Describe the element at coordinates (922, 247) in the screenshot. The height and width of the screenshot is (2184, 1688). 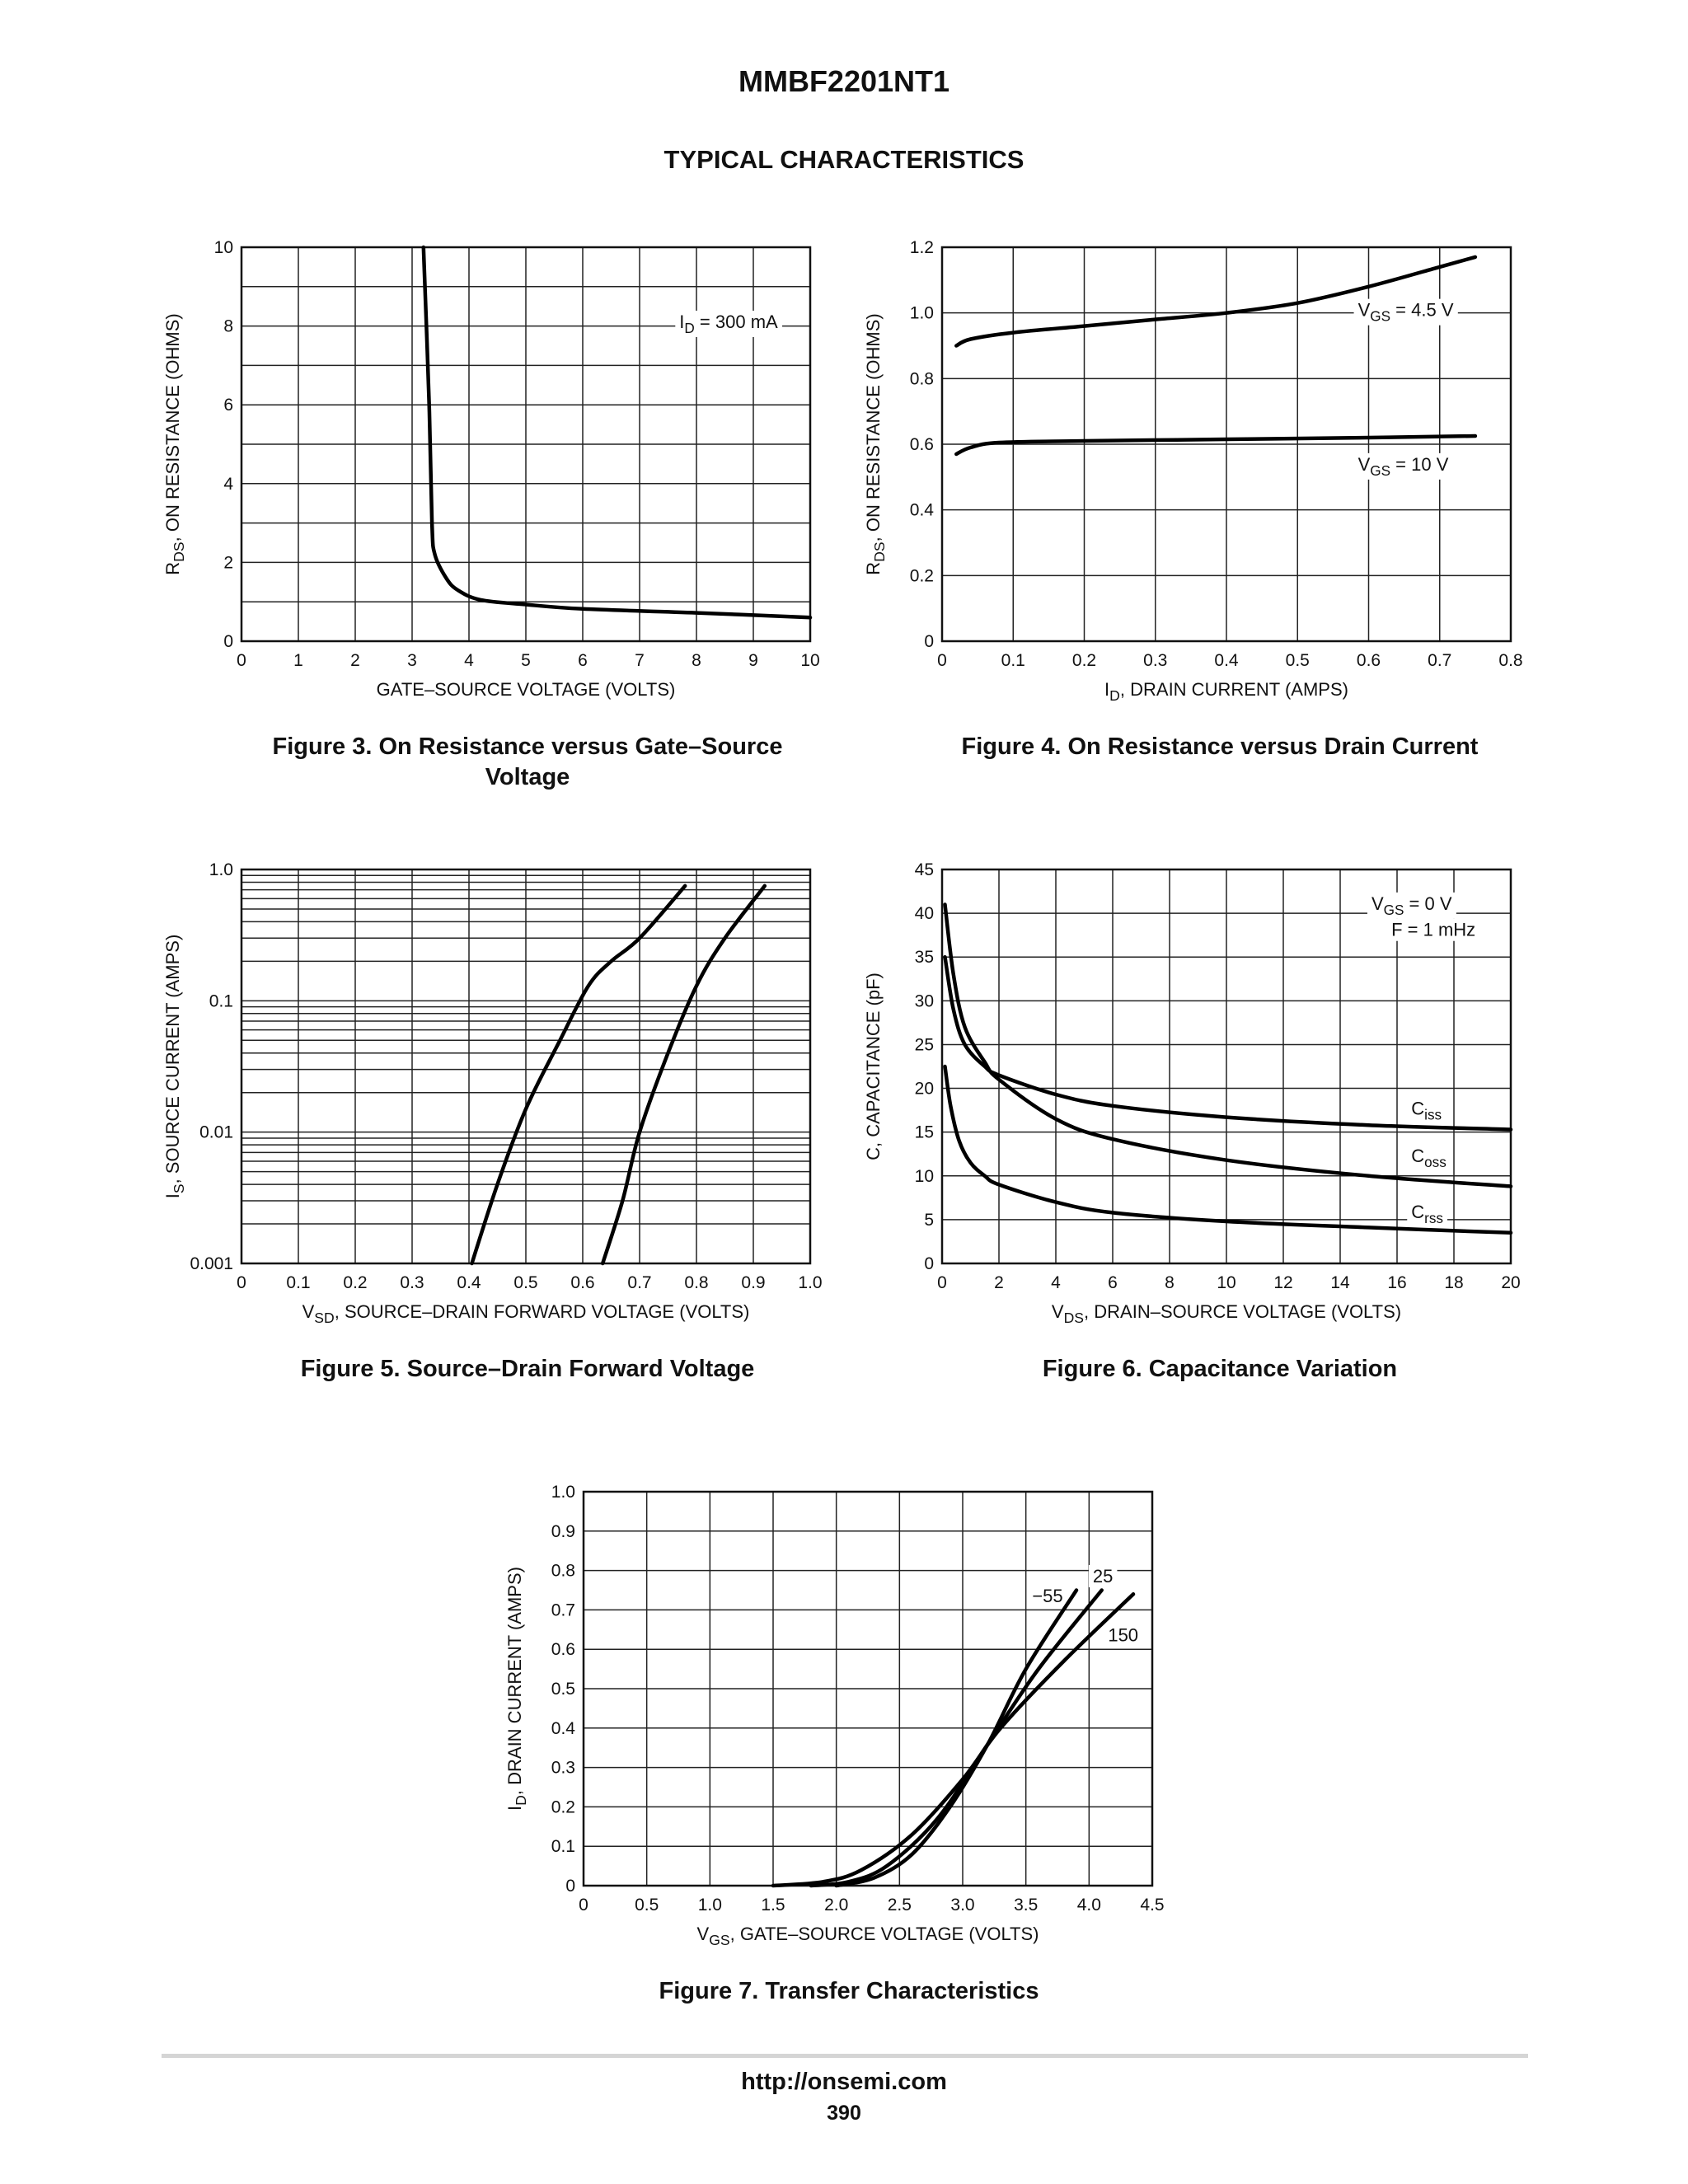
I see `y-tick-label: 1.2` at that location.